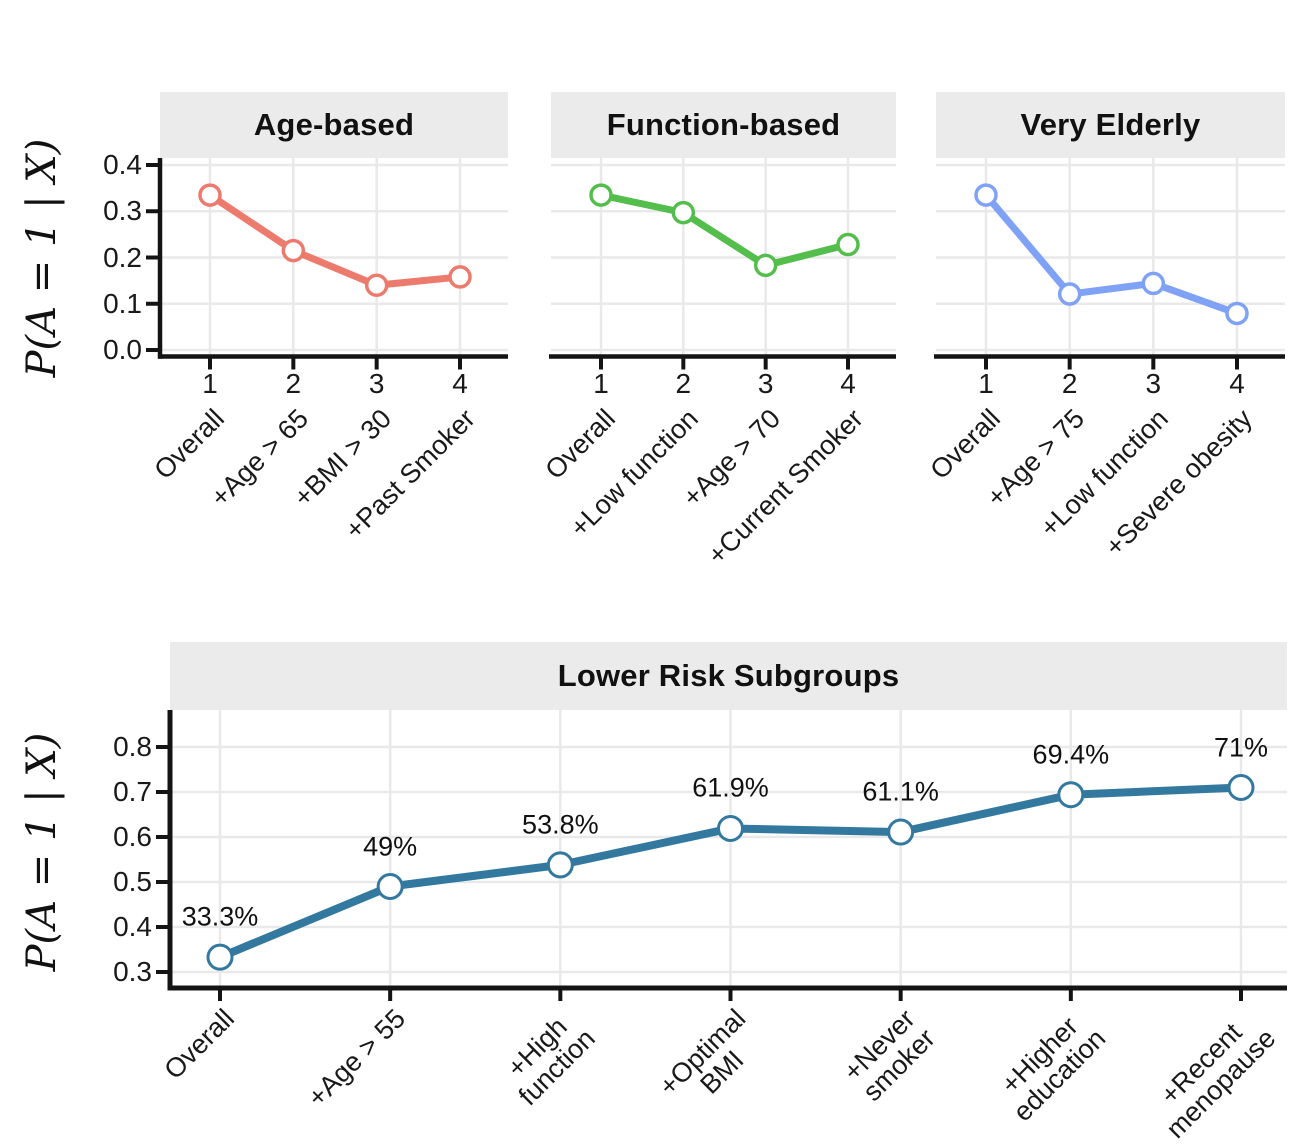 This screenshot has width=1310, height=1144. What do you see at coordinates (1241, 747) in the screenshot?
I see `point-value-label: 71%` at bounding box center [1241, 747].